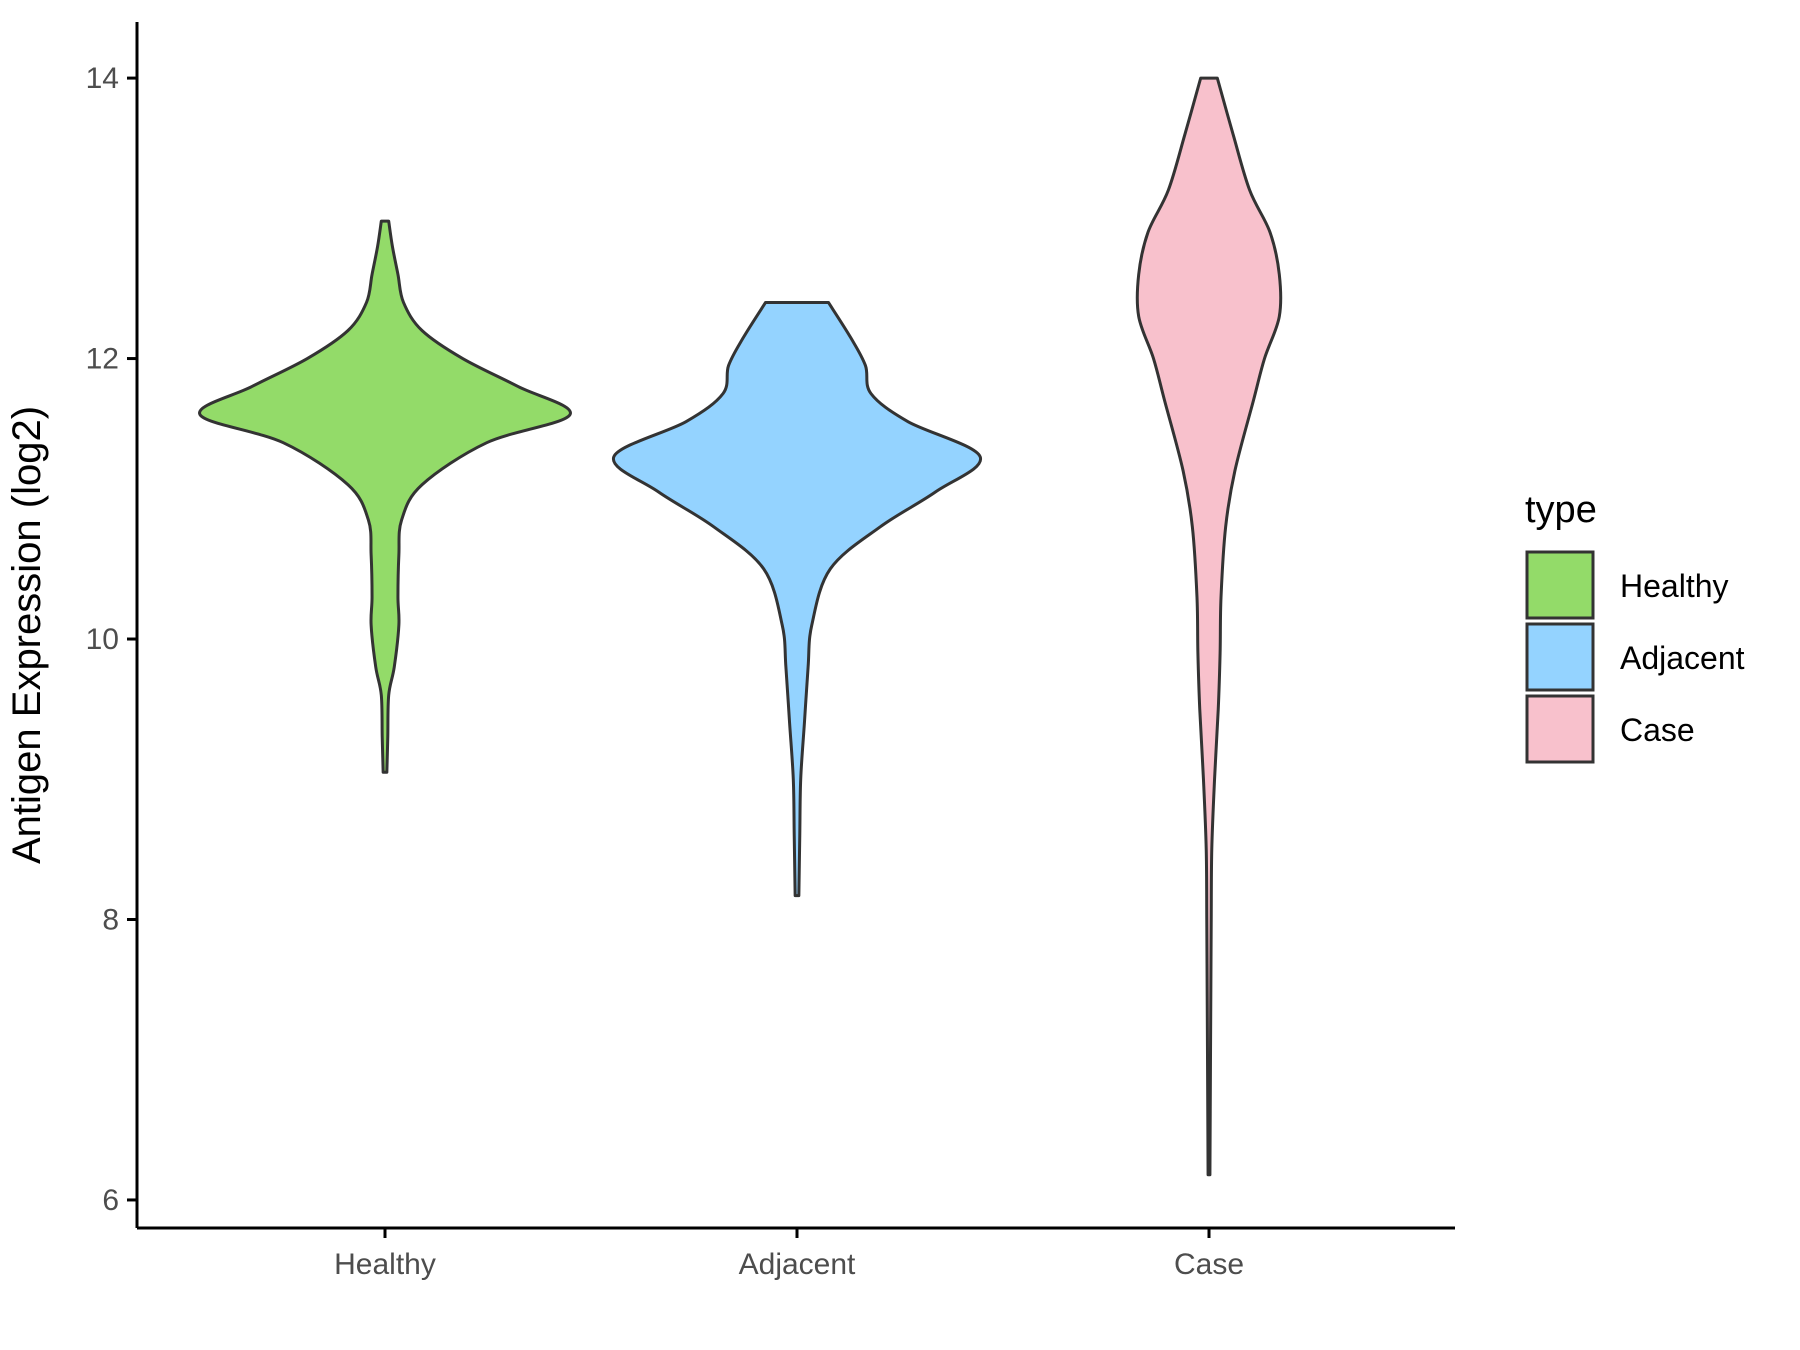  Describe the element at coordinates (1674, 586) in the screenshot. I see `legend-label-healthy: Healthy` at that location.